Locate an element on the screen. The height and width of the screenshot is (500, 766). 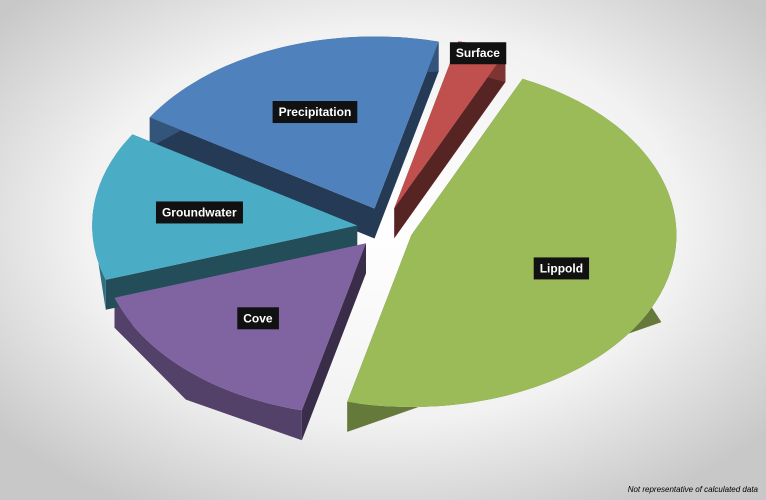
footnote: Not representative of calculated data is located at coordinates (693, 489).